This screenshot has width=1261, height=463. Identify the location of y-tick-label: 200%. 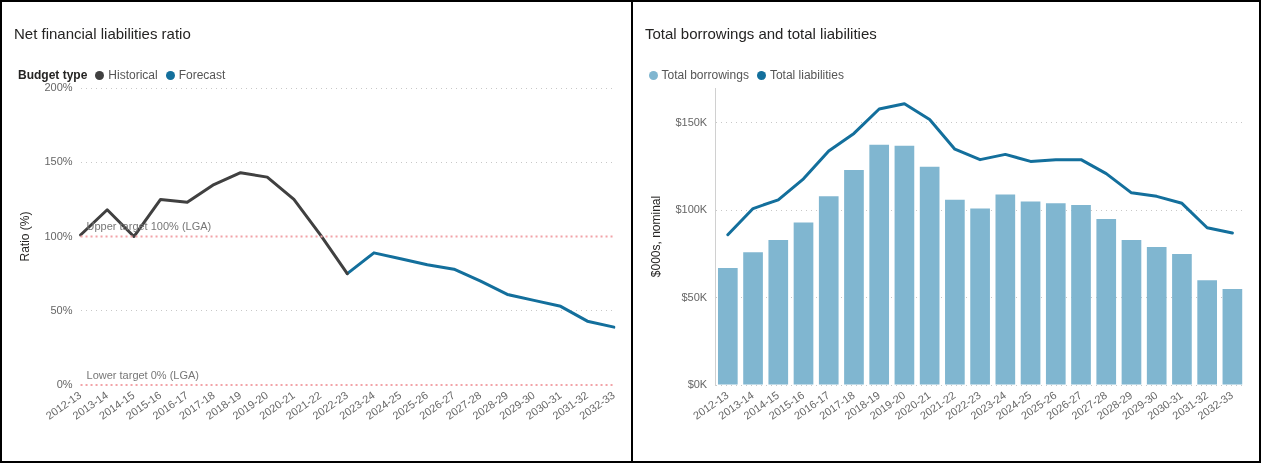
(58, 87).